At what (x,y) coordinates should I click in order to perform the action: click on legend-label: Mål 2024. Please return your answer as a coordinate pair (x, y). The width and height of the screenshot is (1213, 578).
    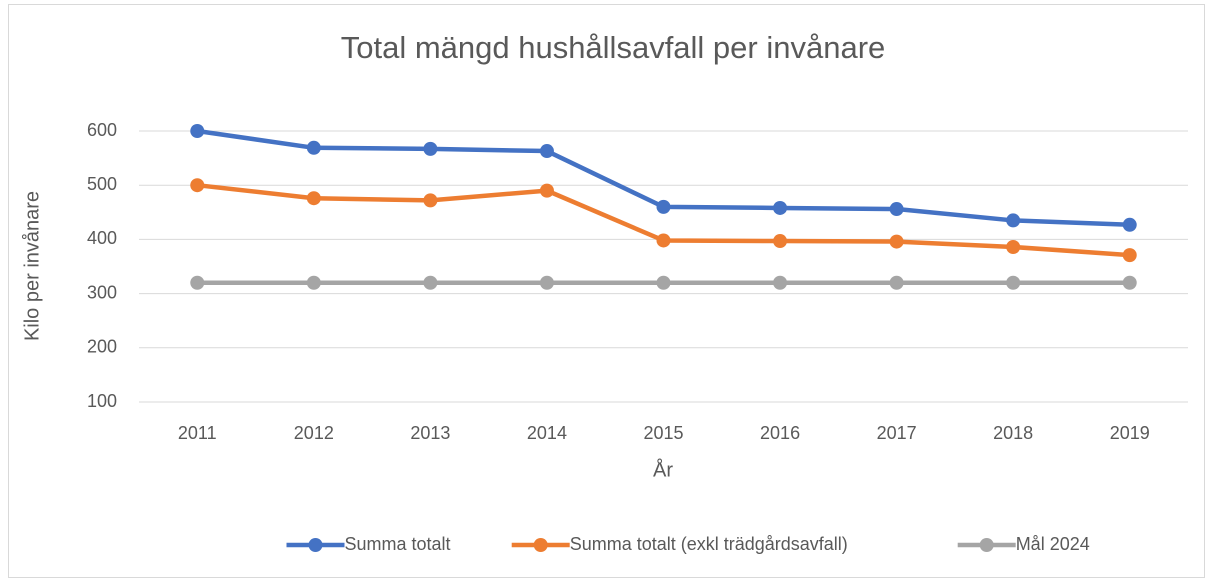
    Looking at the image, I should click on (1053, 544).